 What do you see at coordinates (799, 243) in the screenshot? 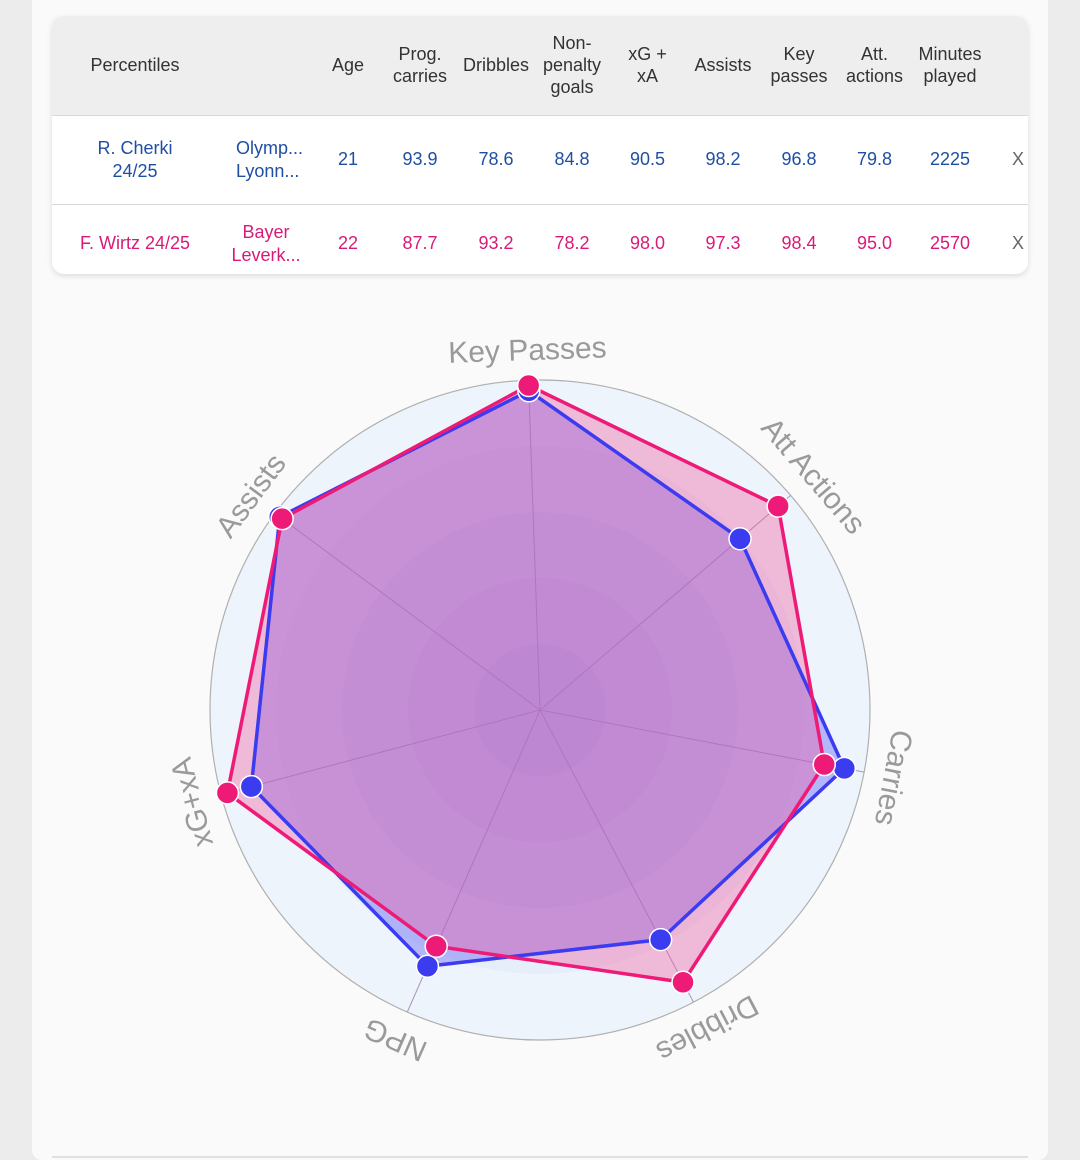
I see `cell-key-passes: 98.4` at bounding box center [799, 243].